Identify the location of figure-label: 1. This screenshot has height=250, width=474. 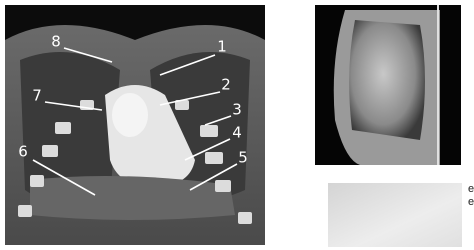
(222, 47).